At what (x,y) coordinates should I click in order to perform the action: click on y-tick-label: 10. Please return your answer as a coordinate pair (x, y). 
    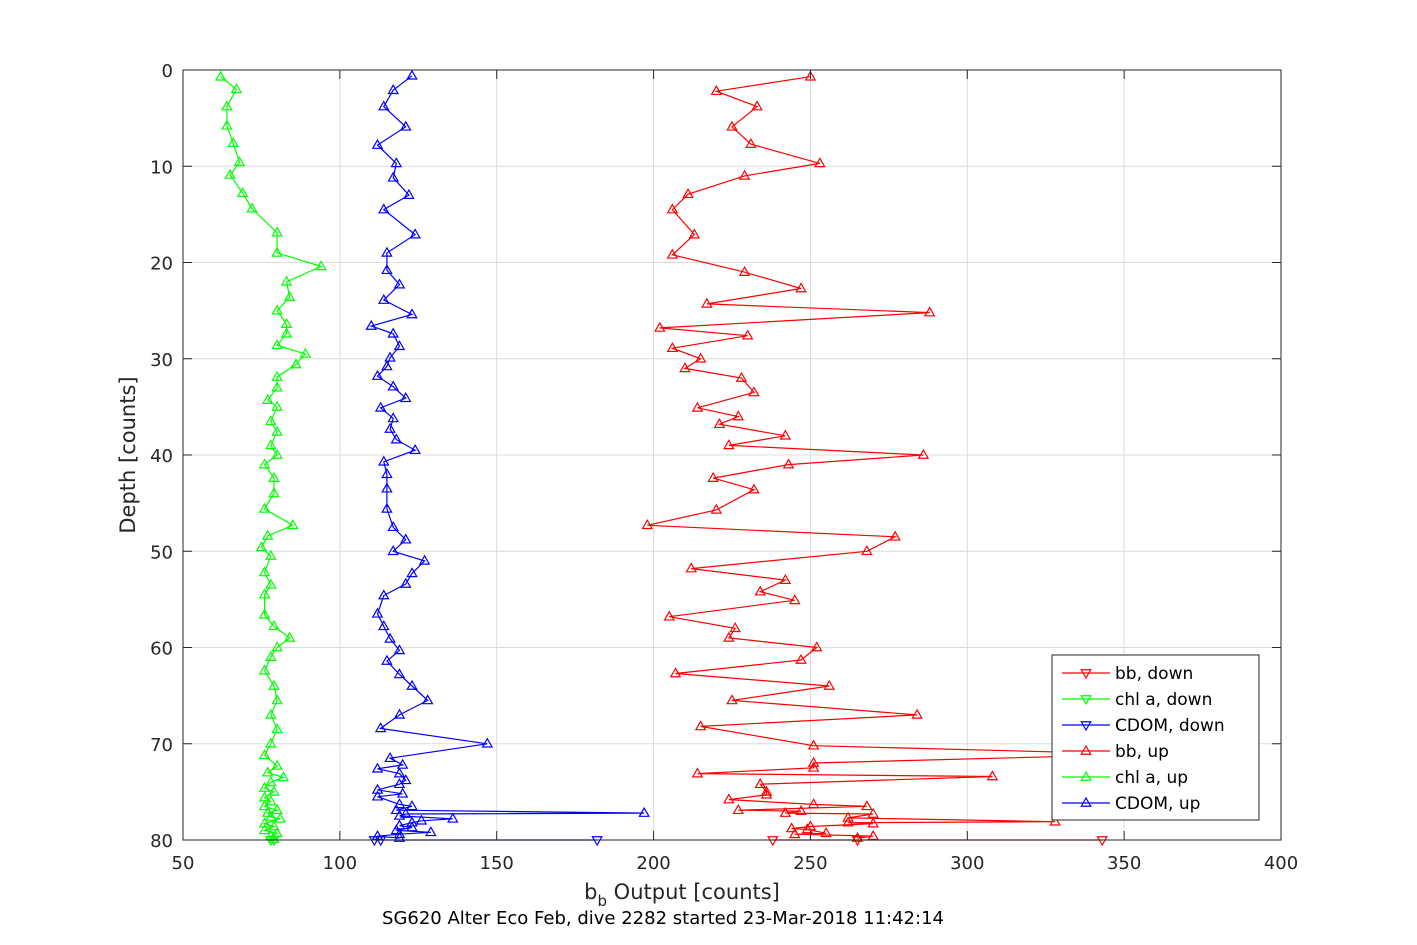
    Looking at the image, I should click on (161, 167).